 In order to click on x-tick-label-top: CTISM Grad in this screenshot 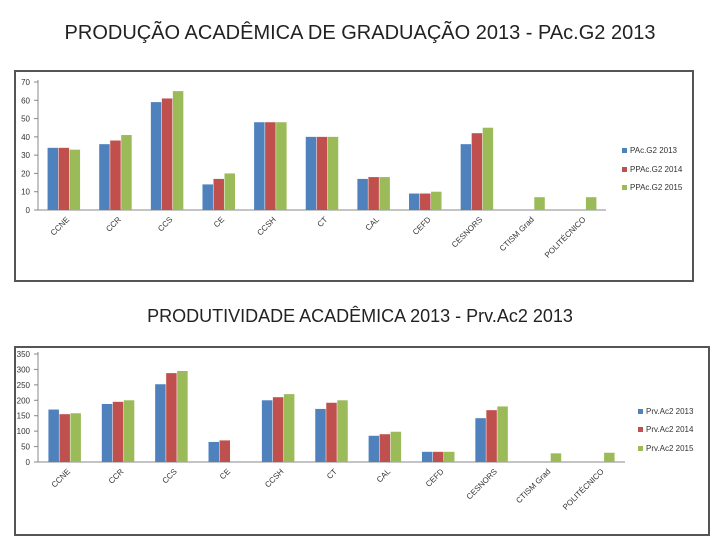, I will do `click(517, 234)`.